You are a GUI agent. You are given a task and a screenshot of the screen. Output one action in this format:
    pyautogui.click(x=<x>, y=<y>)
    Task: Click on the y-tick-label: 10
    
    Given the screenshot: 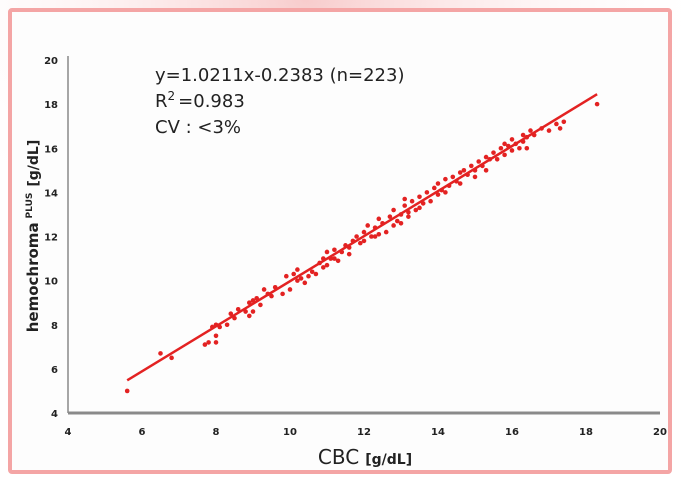 What is the action you would take?
    pyautogui.click(x=51, y=282)
    